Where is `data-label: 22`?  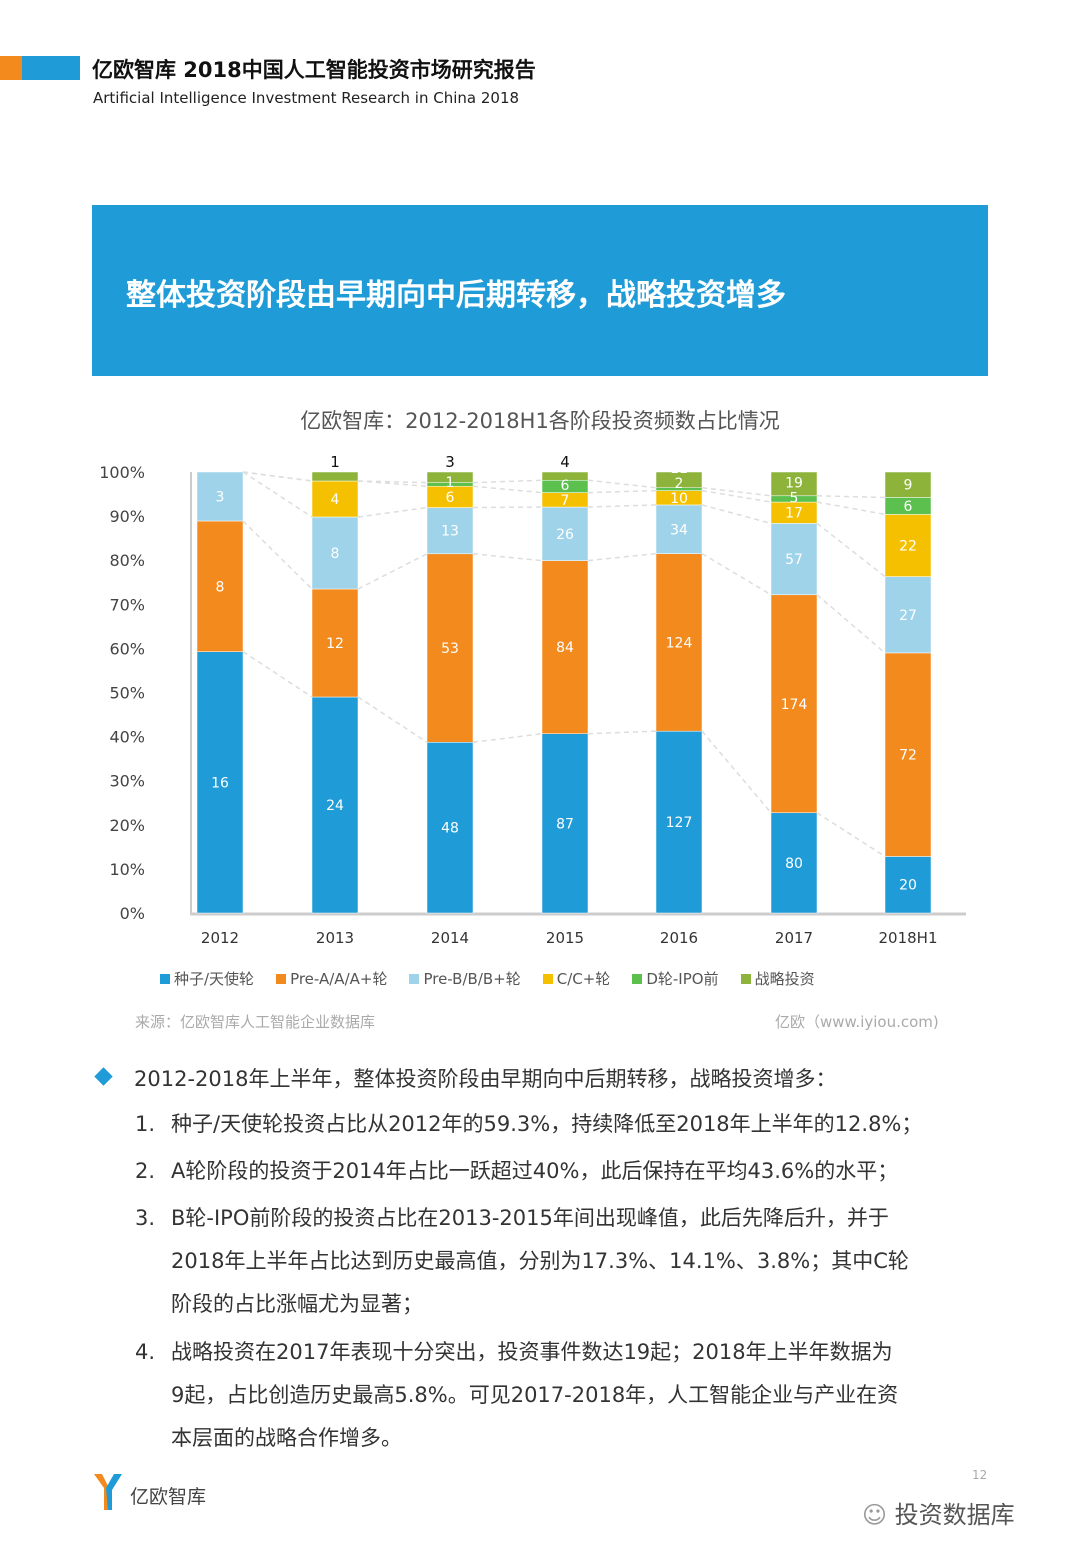
data-label: 22 is located at coordinates (908, 547).